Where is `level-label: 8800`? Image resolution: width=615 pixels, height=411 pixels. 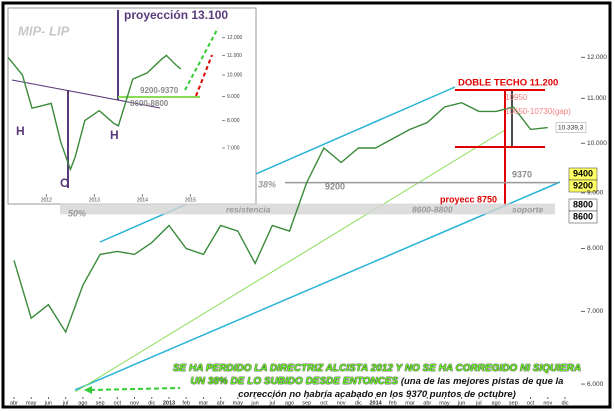
level-label: 8800 is located at coordinates (583, 204).